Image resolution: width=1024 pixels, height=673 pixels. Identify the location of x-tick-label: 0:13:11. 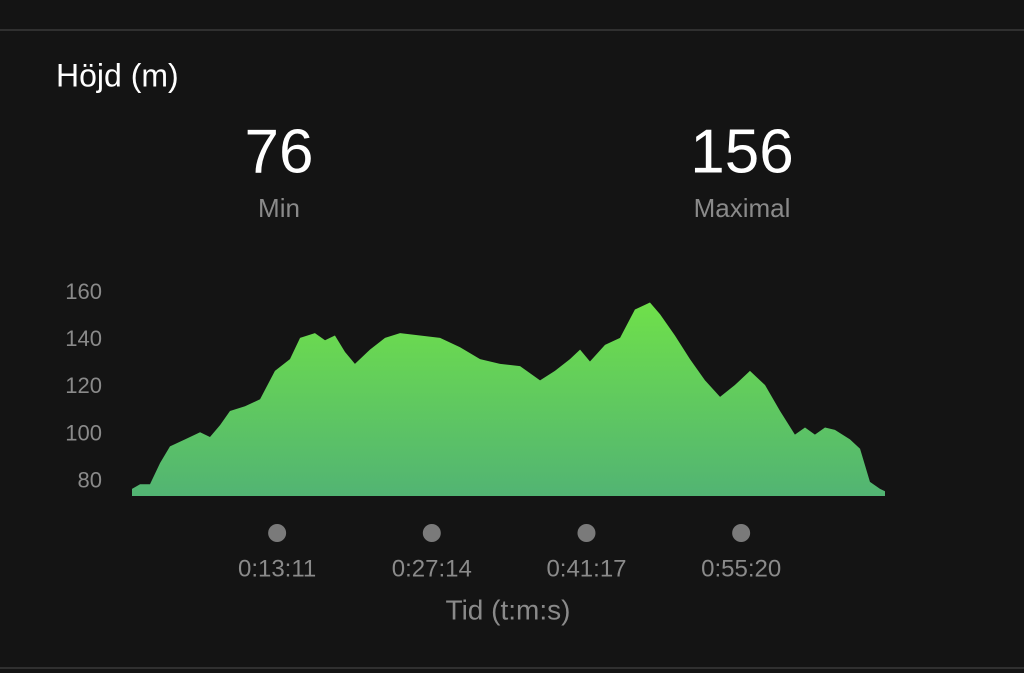
(277, 568).